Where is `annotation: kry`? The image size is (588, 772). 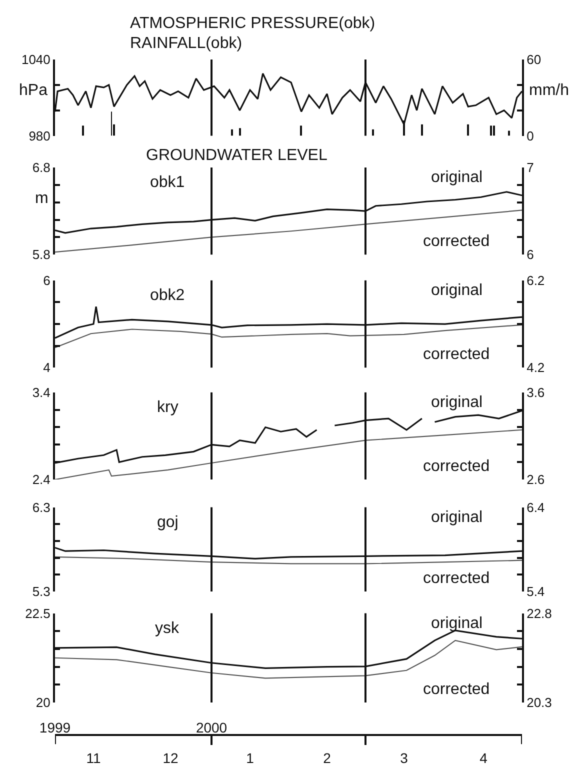
annotation: kry is located at coordinates (167, 407).